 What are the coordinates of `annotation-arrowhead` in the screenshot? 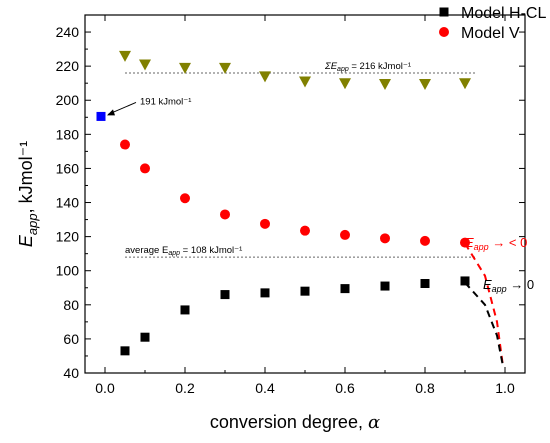 It's located at (111, 112).